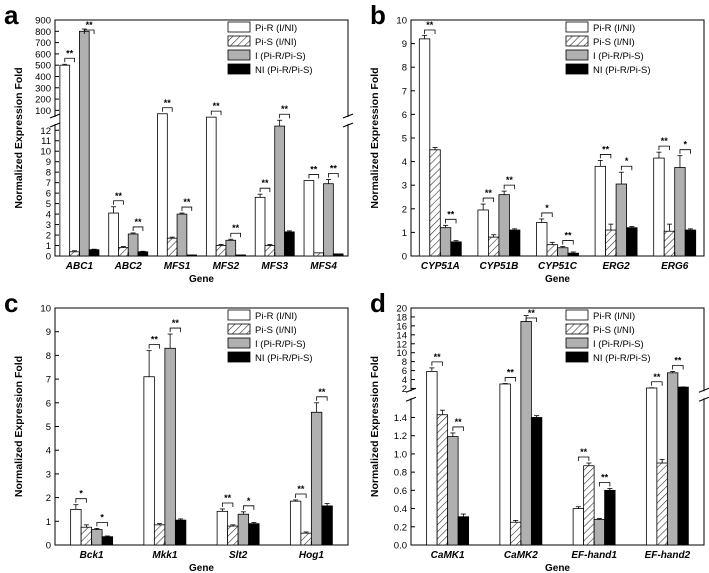 The image size is (709, 573). What do you see at coordinates (557, 568) in the screenshot?
I see `x-axis-label: Gene` at bounding box center [557, 568].